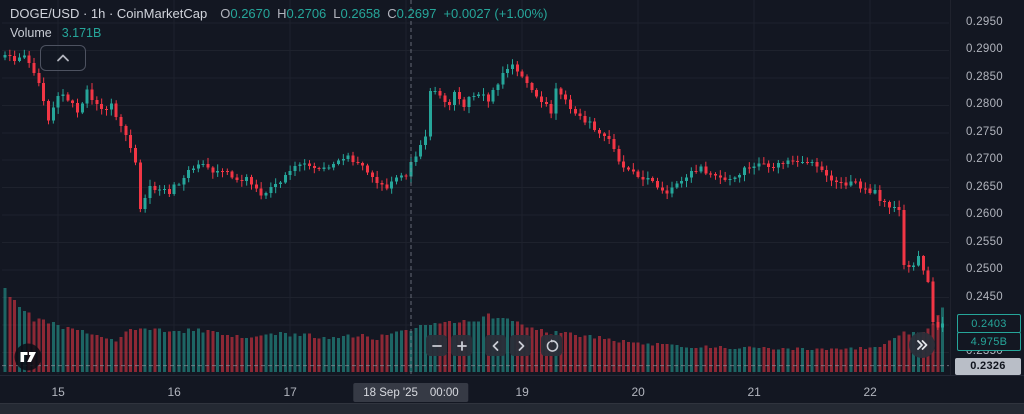 The width and height of the screenshot is (1024, 414). What do you see at coordinates (306, 13) in the screenshot?
I see `high-value: 0.2706` at bounding box center [306, 13].